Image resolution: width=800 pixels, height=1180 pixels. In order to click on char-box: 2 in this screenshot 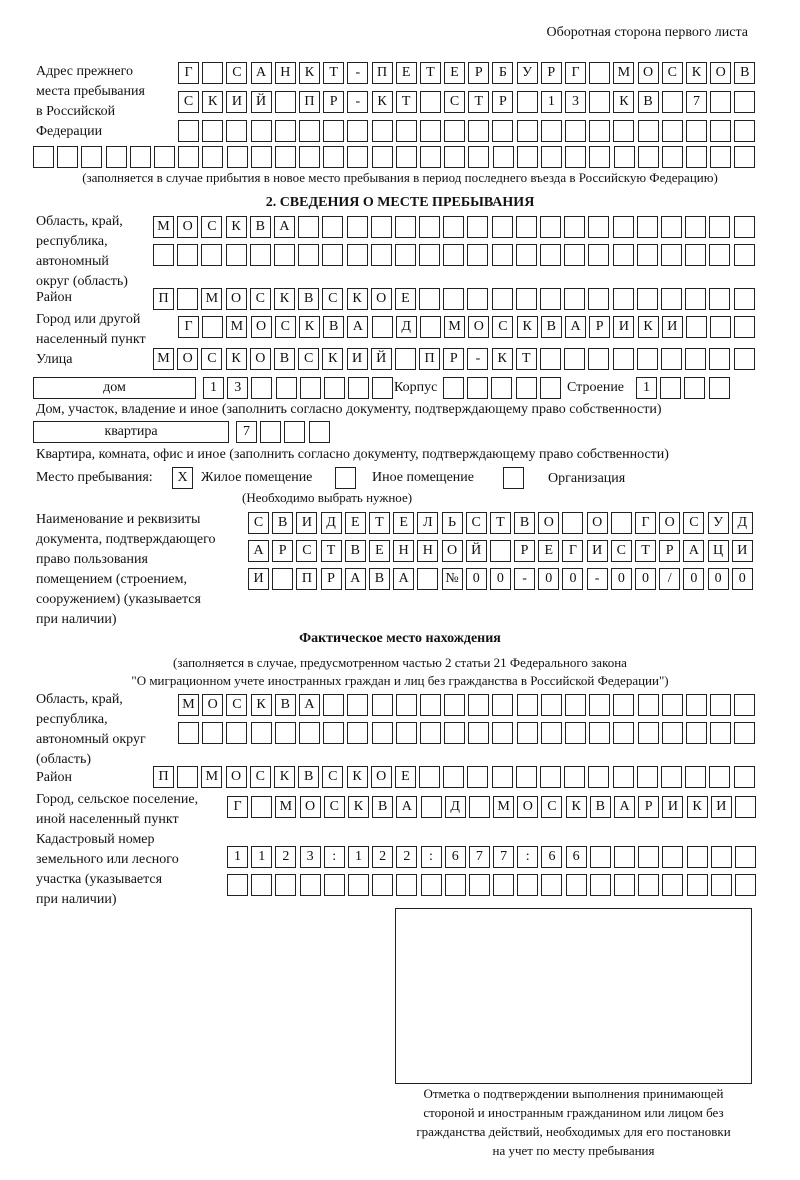, I will do `click(286, 857)`.